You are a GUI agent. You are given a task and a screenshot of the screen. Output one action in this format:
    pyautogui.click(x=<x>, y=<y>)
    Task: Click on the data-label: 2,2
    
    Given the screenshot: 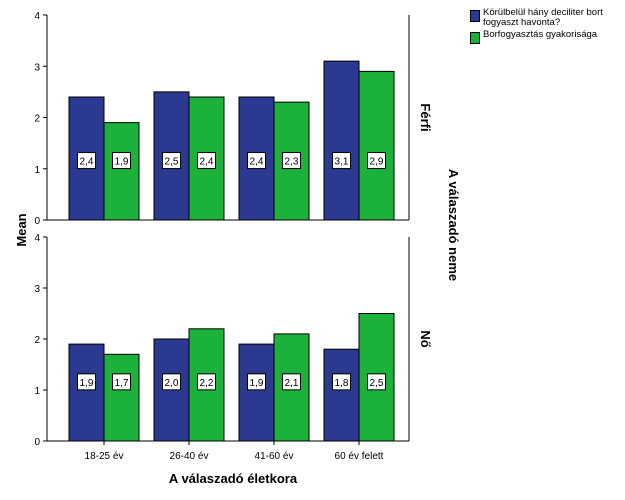 What is the action you would take?
    pyautogui.click(x=207, y=383)
    